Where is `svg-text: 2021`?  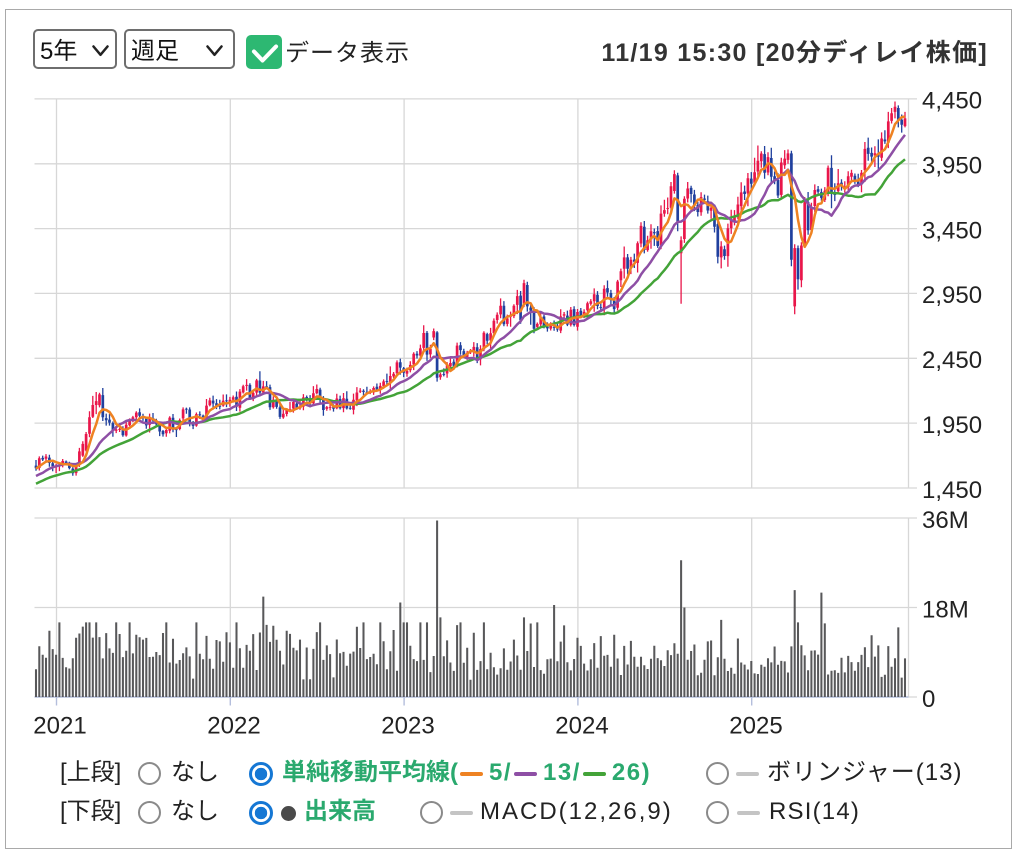
svg-text: 2021 is located at coordinates (59, 726).